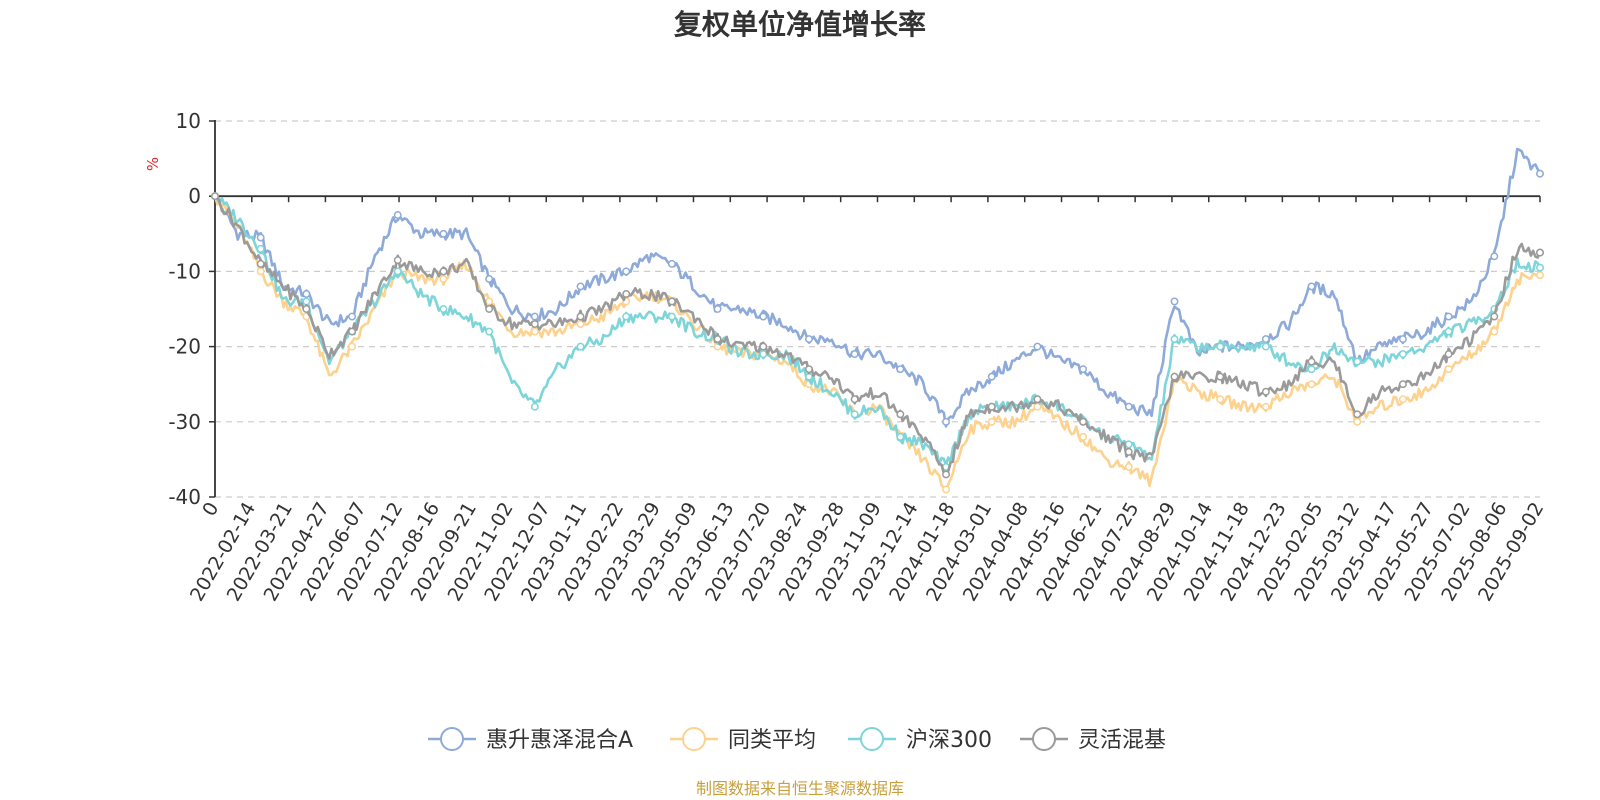 Image resolution: width=1600 pixels, height=800 pixels. Describe the element at coordinates (184, 271) in the screenshot. I see `y-tick-label: -10` at that location.